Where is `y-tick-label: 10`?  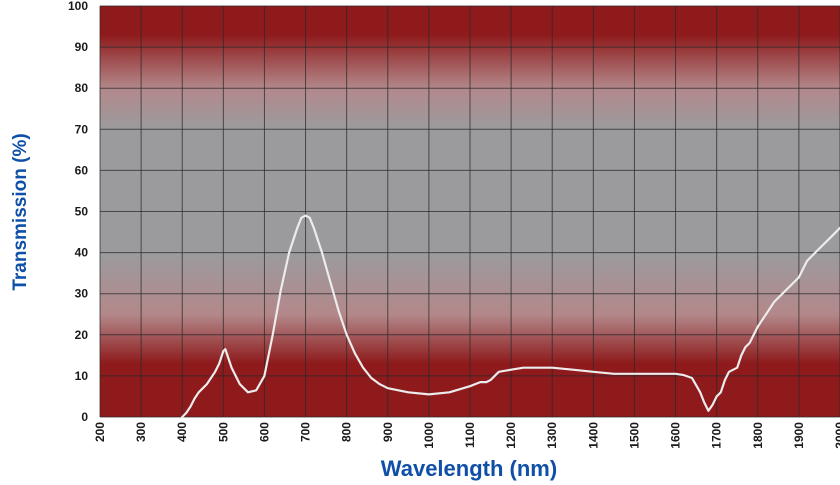
y-tick-label: 10 is located at coordinates (82, 376).